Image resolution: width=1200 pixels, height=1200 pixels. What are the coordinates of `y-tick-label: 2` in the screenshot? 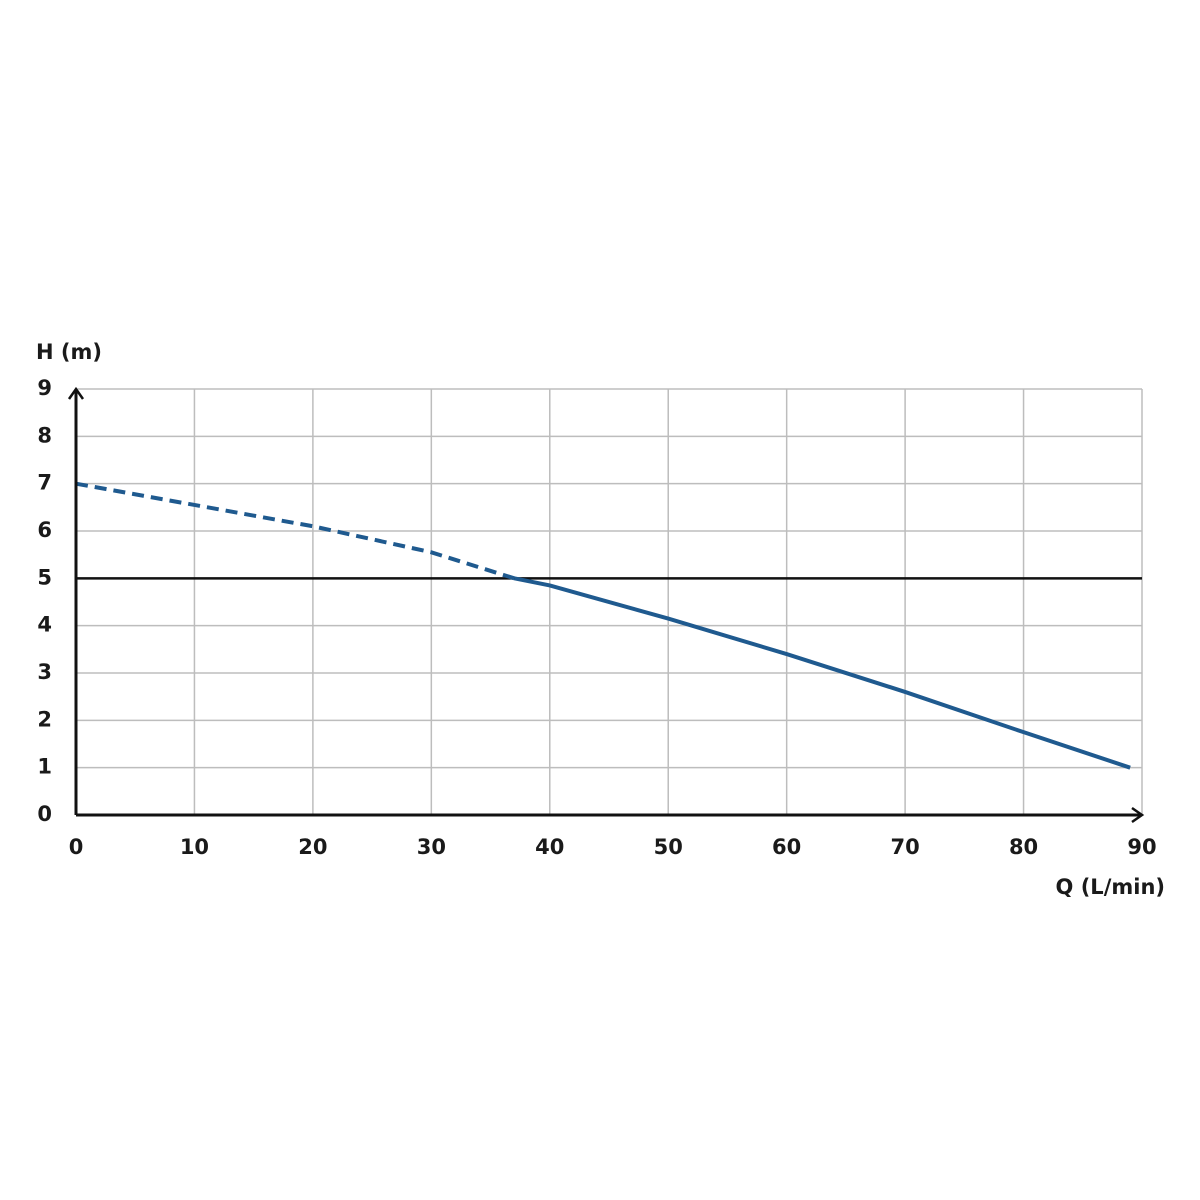 It's located at (44, 719).